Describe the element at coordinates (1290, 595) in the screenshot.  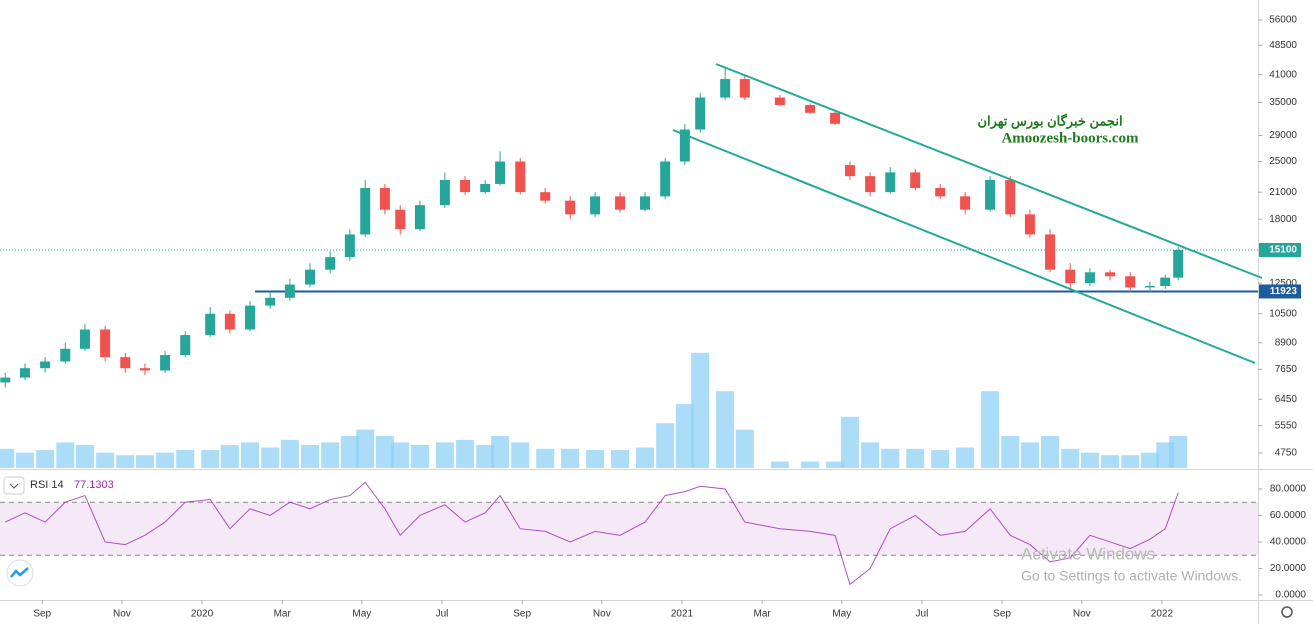
I see `rsi-tick-label: 0.0000` at that location.